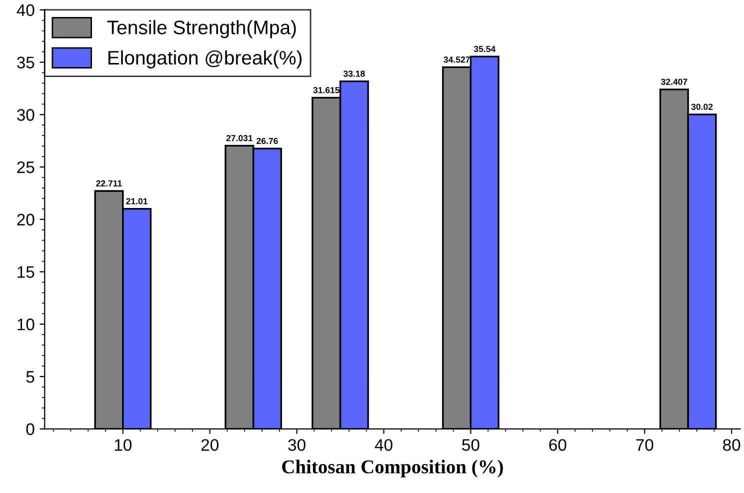  Describe the element at coordinates (471, 445) in the screenshot. I see `x-tick-label: 50` at that location.